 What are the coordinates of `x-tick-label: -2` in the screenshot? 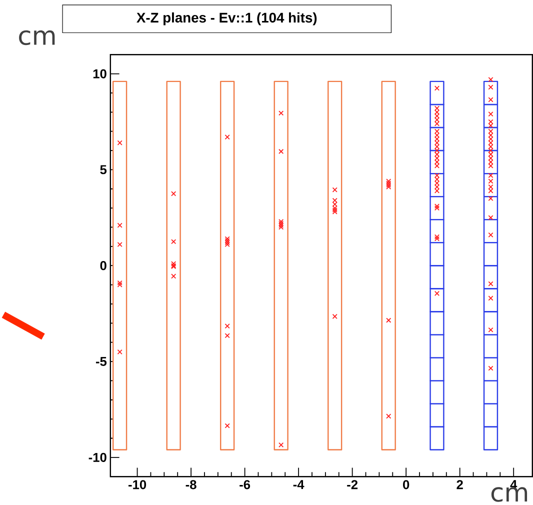 It's located at (352, 484).